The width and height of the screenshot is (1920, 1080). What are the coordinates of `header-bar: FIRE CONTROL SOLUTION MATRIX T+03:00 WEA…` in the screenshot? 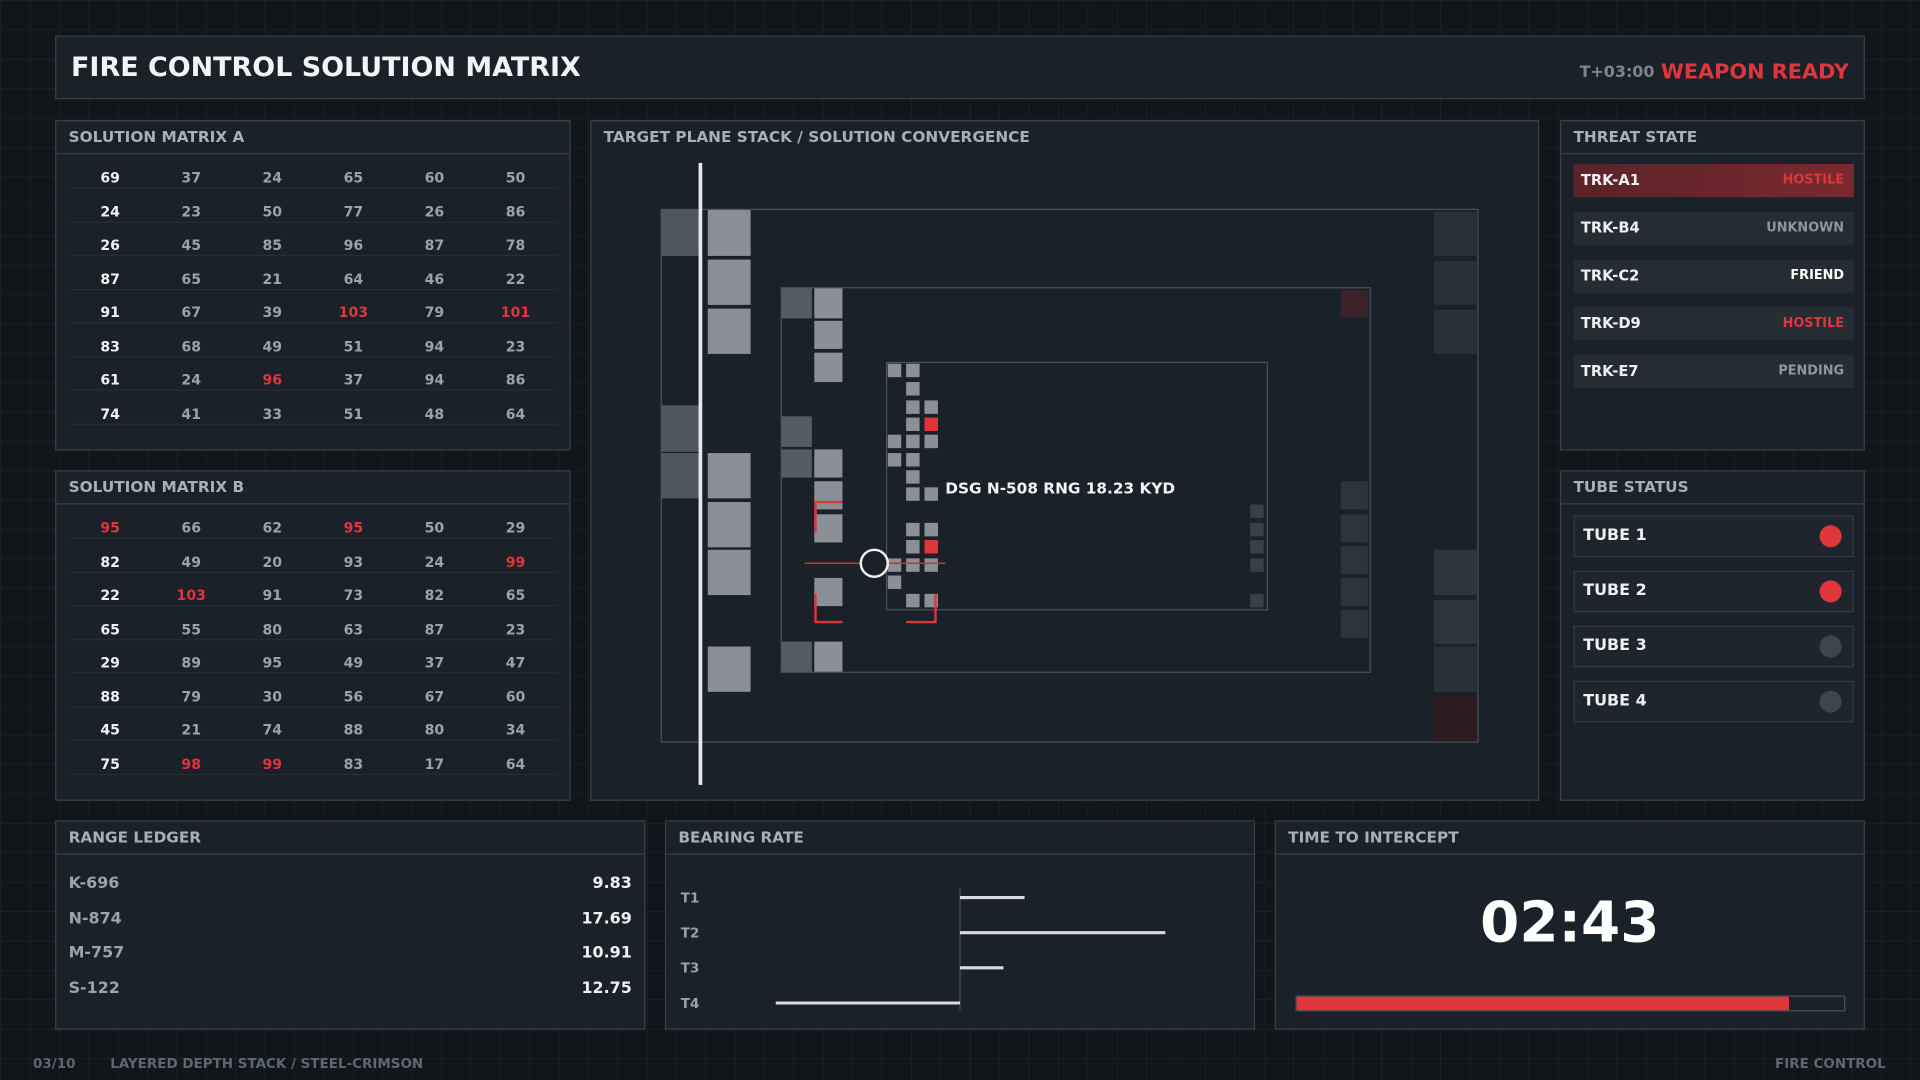 It's located at (960, 67).